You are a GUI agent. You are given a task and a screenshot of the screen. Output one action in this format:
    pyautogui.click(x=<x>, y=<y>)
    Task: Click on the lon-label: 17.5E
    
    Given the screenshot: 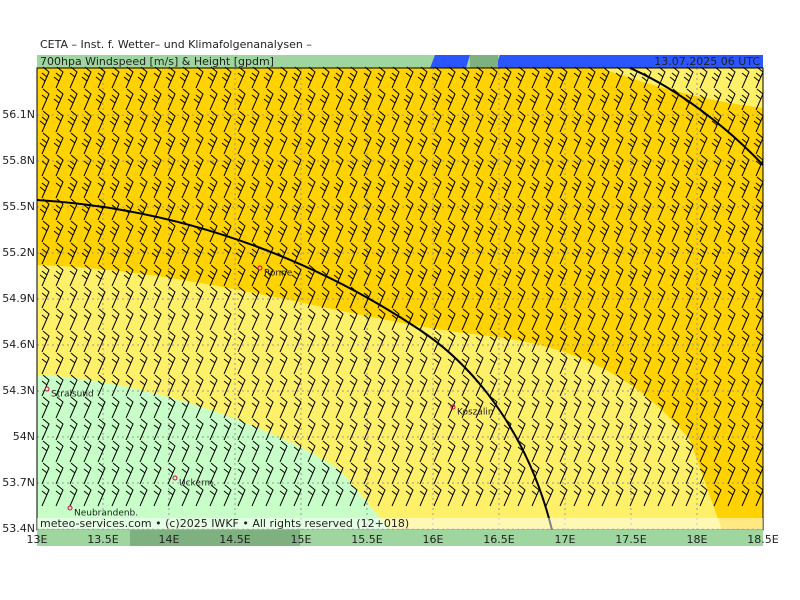 What is the action you would take?
    pyautogui.click(x=630, y=539)
    